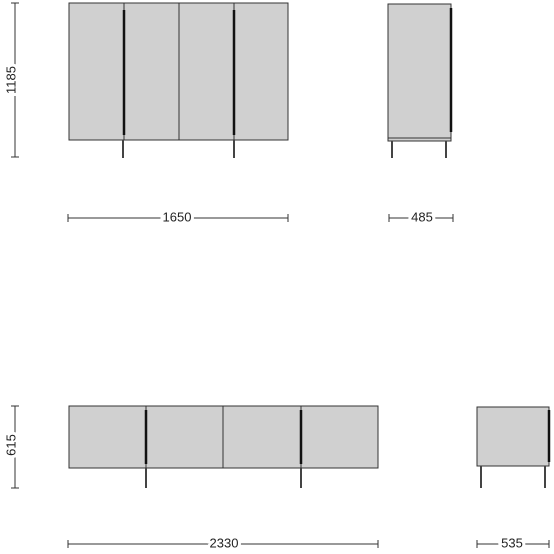 This screenshot has width=554, height=554. I want to click on low-side-view, so click(513, 447).